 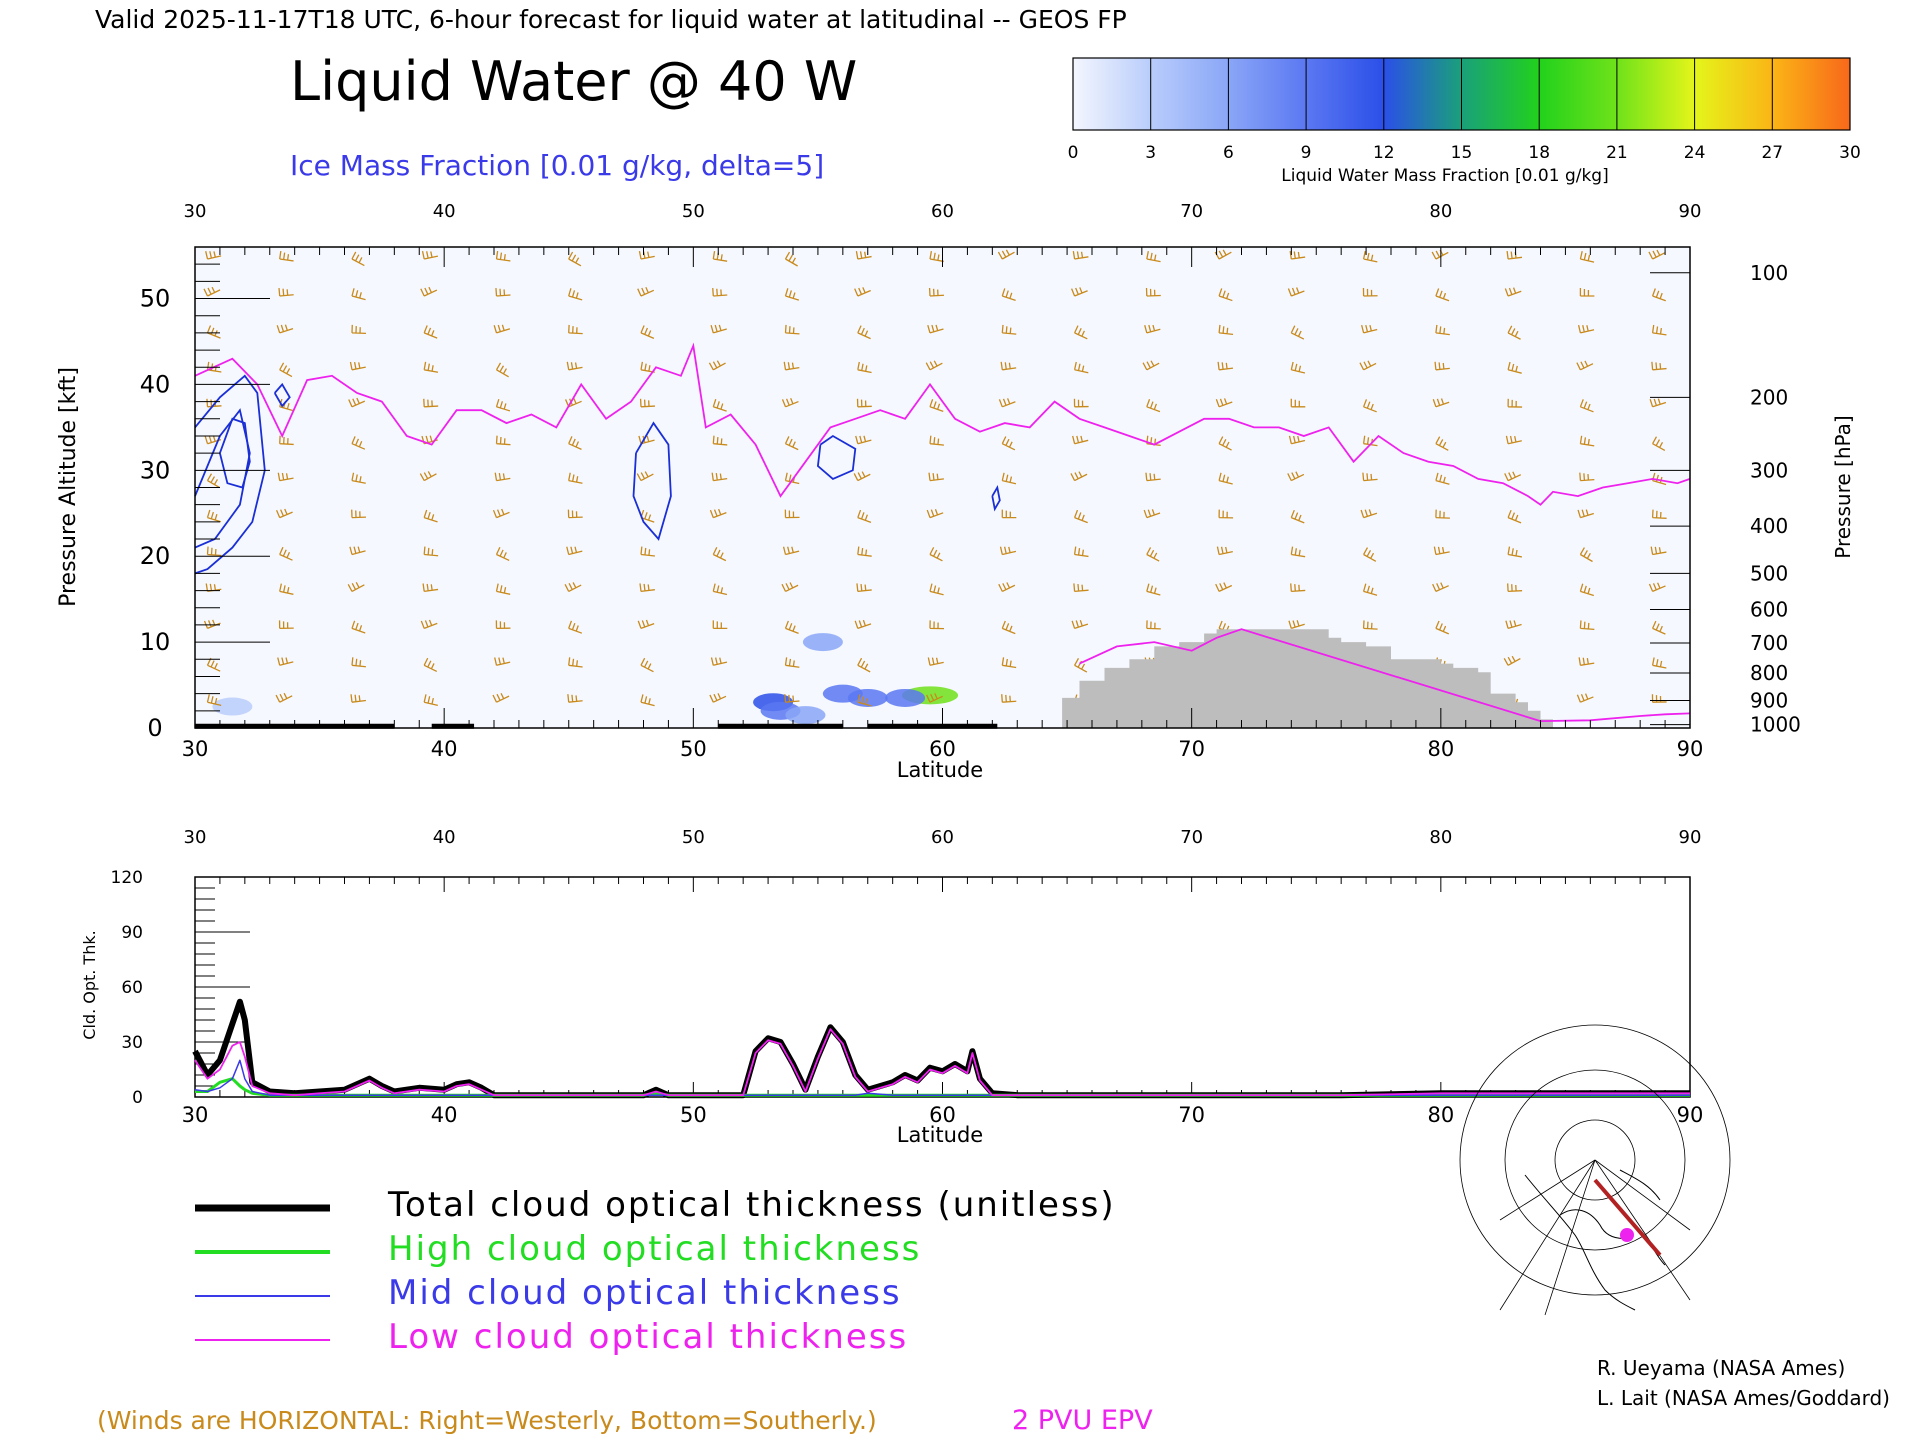 I want to click on top-x-tick-label: 70, so click(x=1191, y=749).